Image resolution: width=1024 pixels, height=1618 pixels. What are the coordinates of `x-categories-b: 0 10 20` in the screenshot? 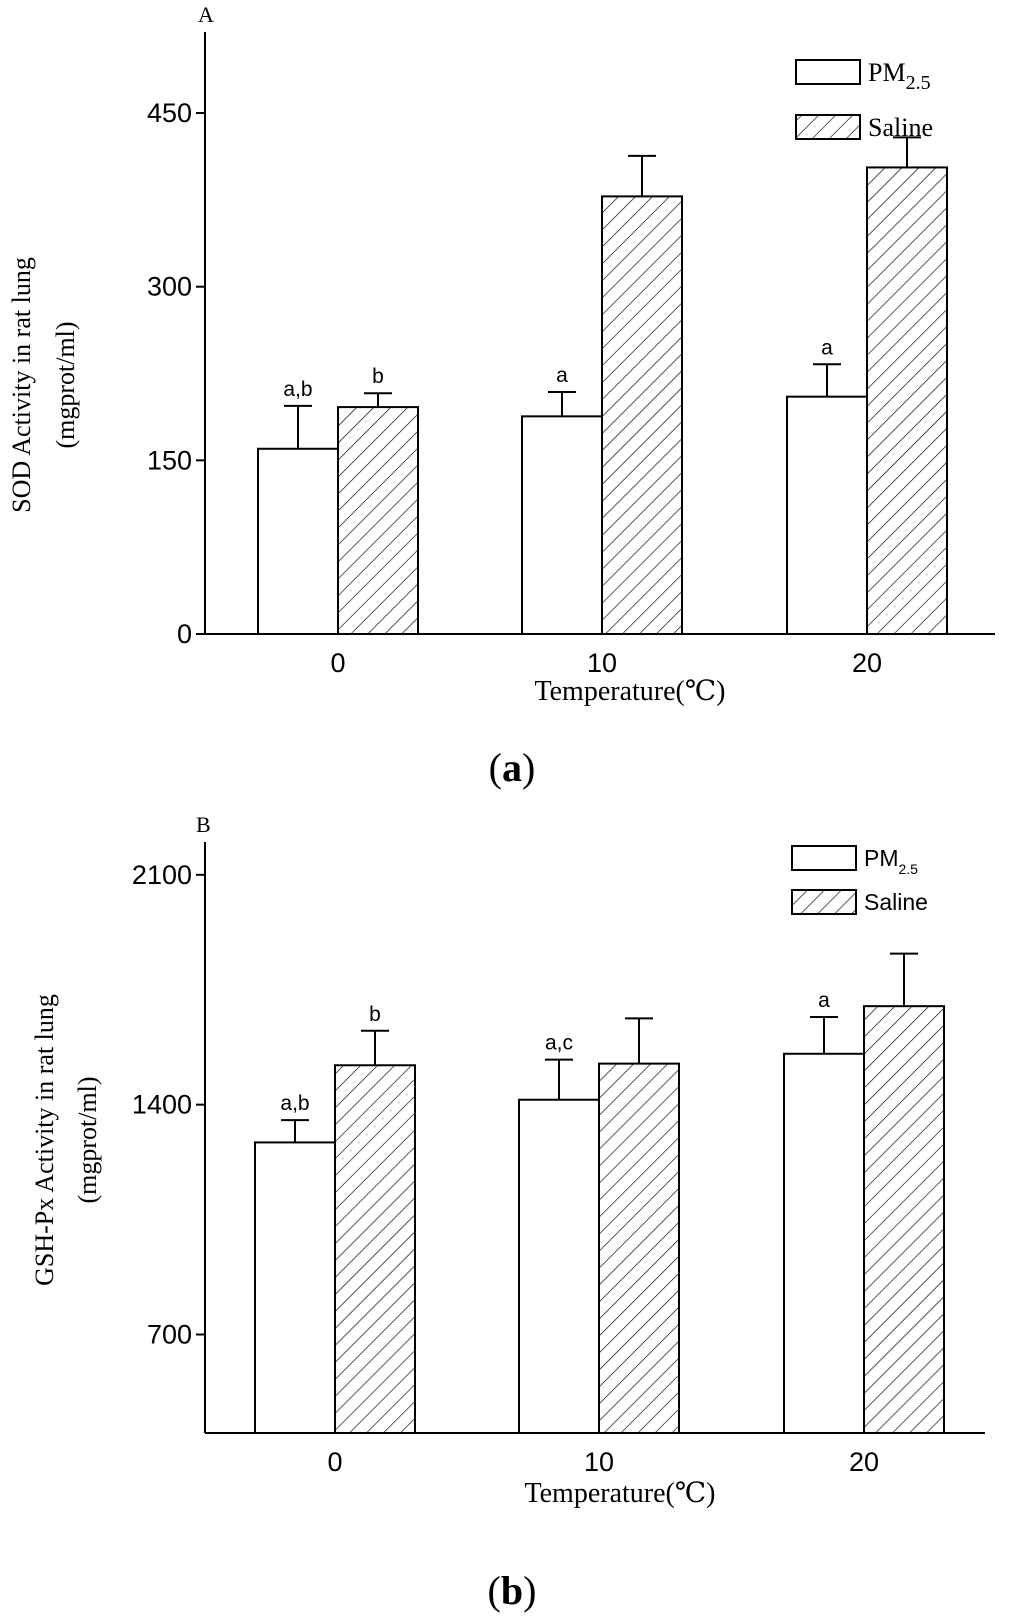 It's located at (603, 1462).